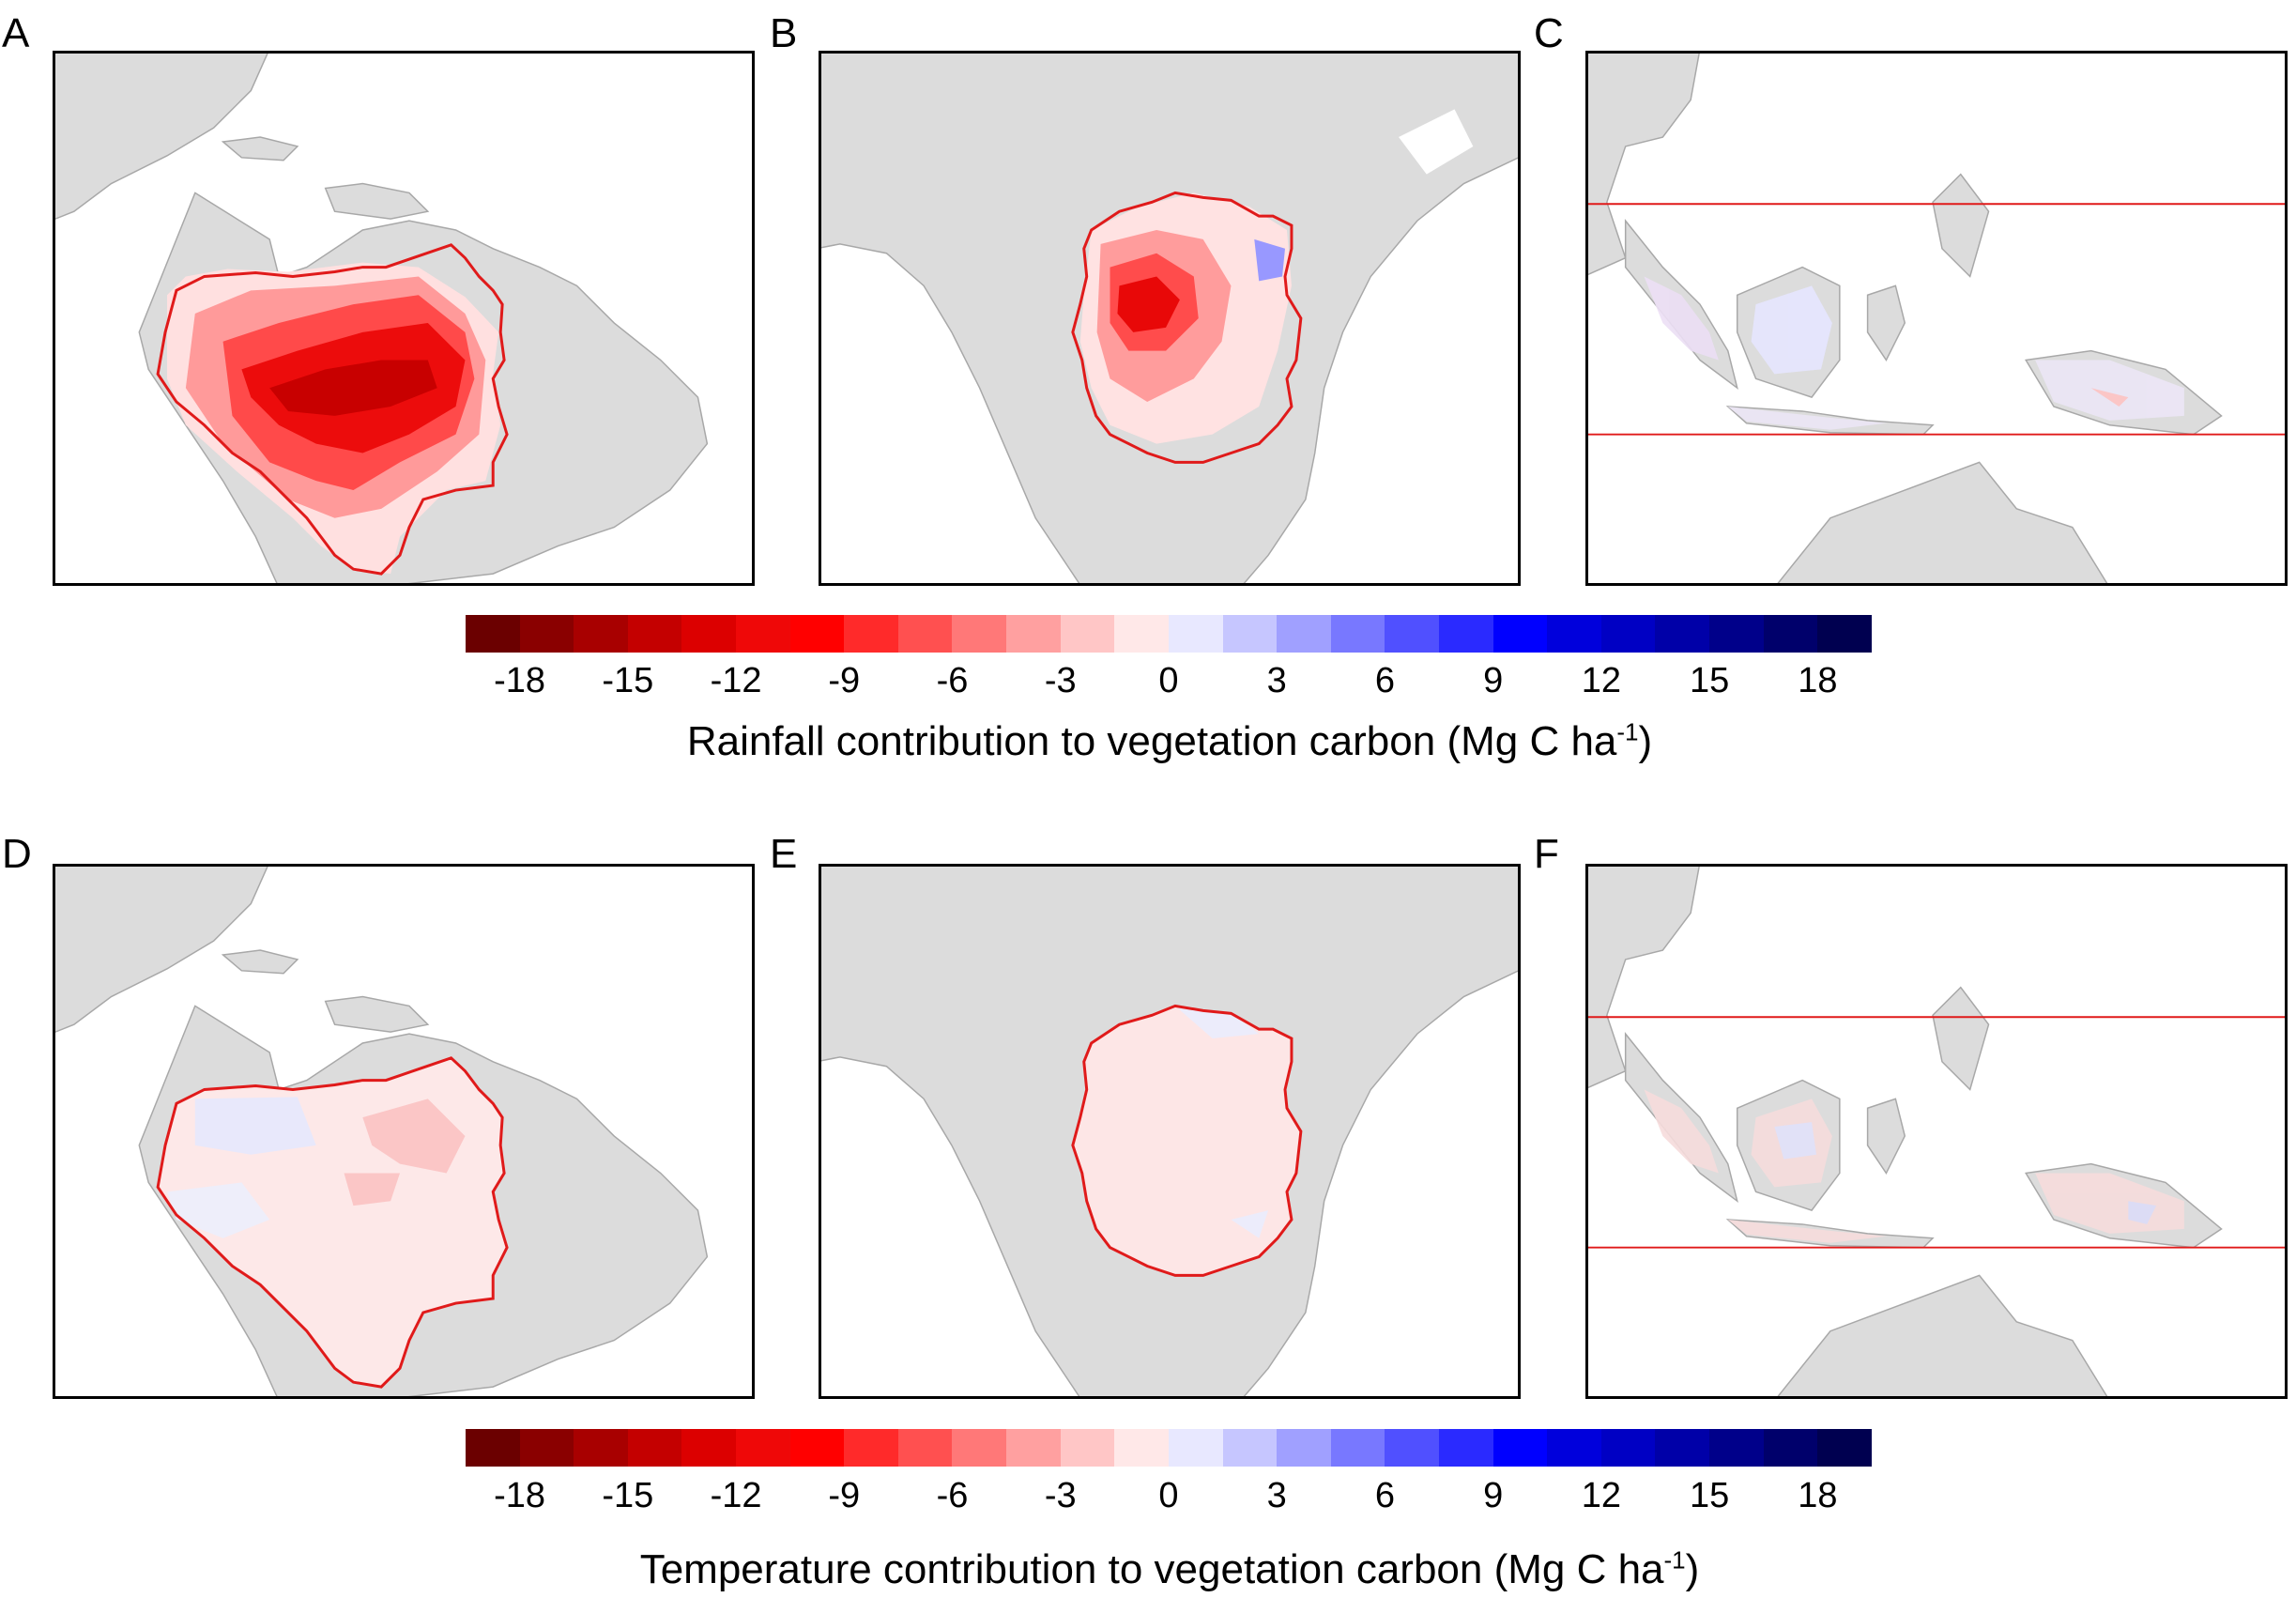 Image resolution: width=2296 pixels, height=1598 pixels. I want to click on colorbar-rainfall-tick-label: -18, so click(520, 680).